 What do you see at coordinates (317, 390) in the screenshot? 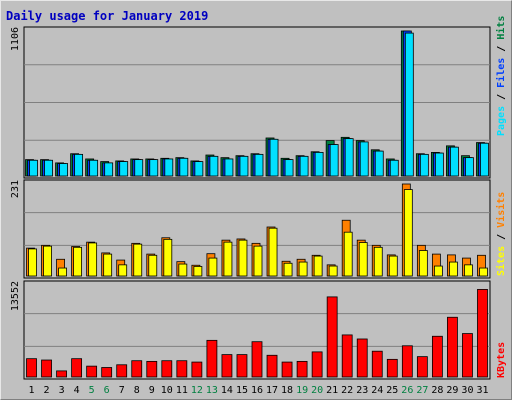
I see `x-tick-label-day-20: 20` at bounding box center [317, 390].